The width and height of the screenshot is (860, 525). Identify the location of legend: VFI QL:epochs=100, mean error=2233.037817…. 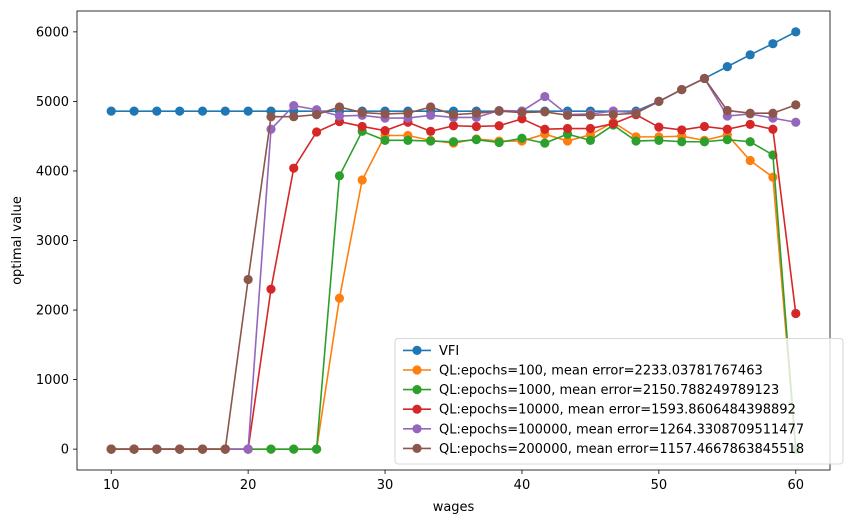
(619, 401).